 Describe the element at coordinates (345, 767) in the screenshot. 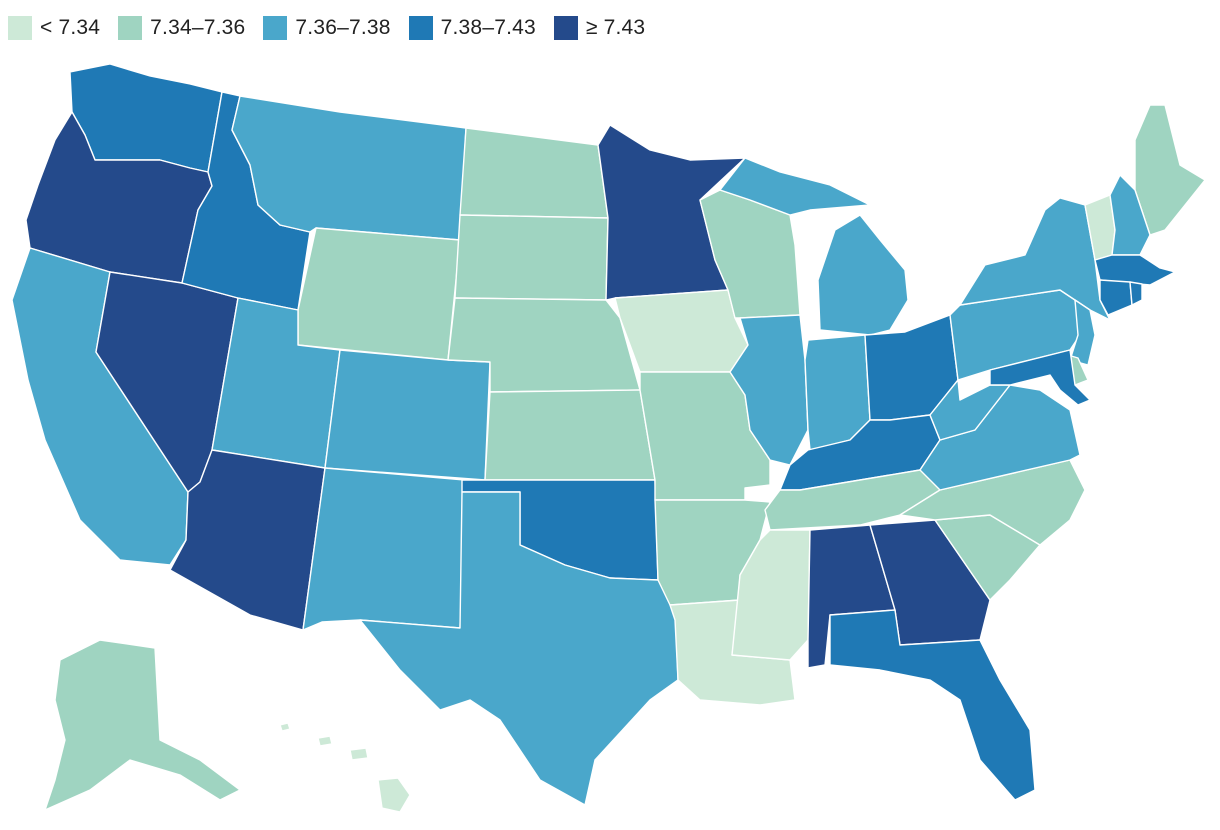

I see `state-hi` at that location.